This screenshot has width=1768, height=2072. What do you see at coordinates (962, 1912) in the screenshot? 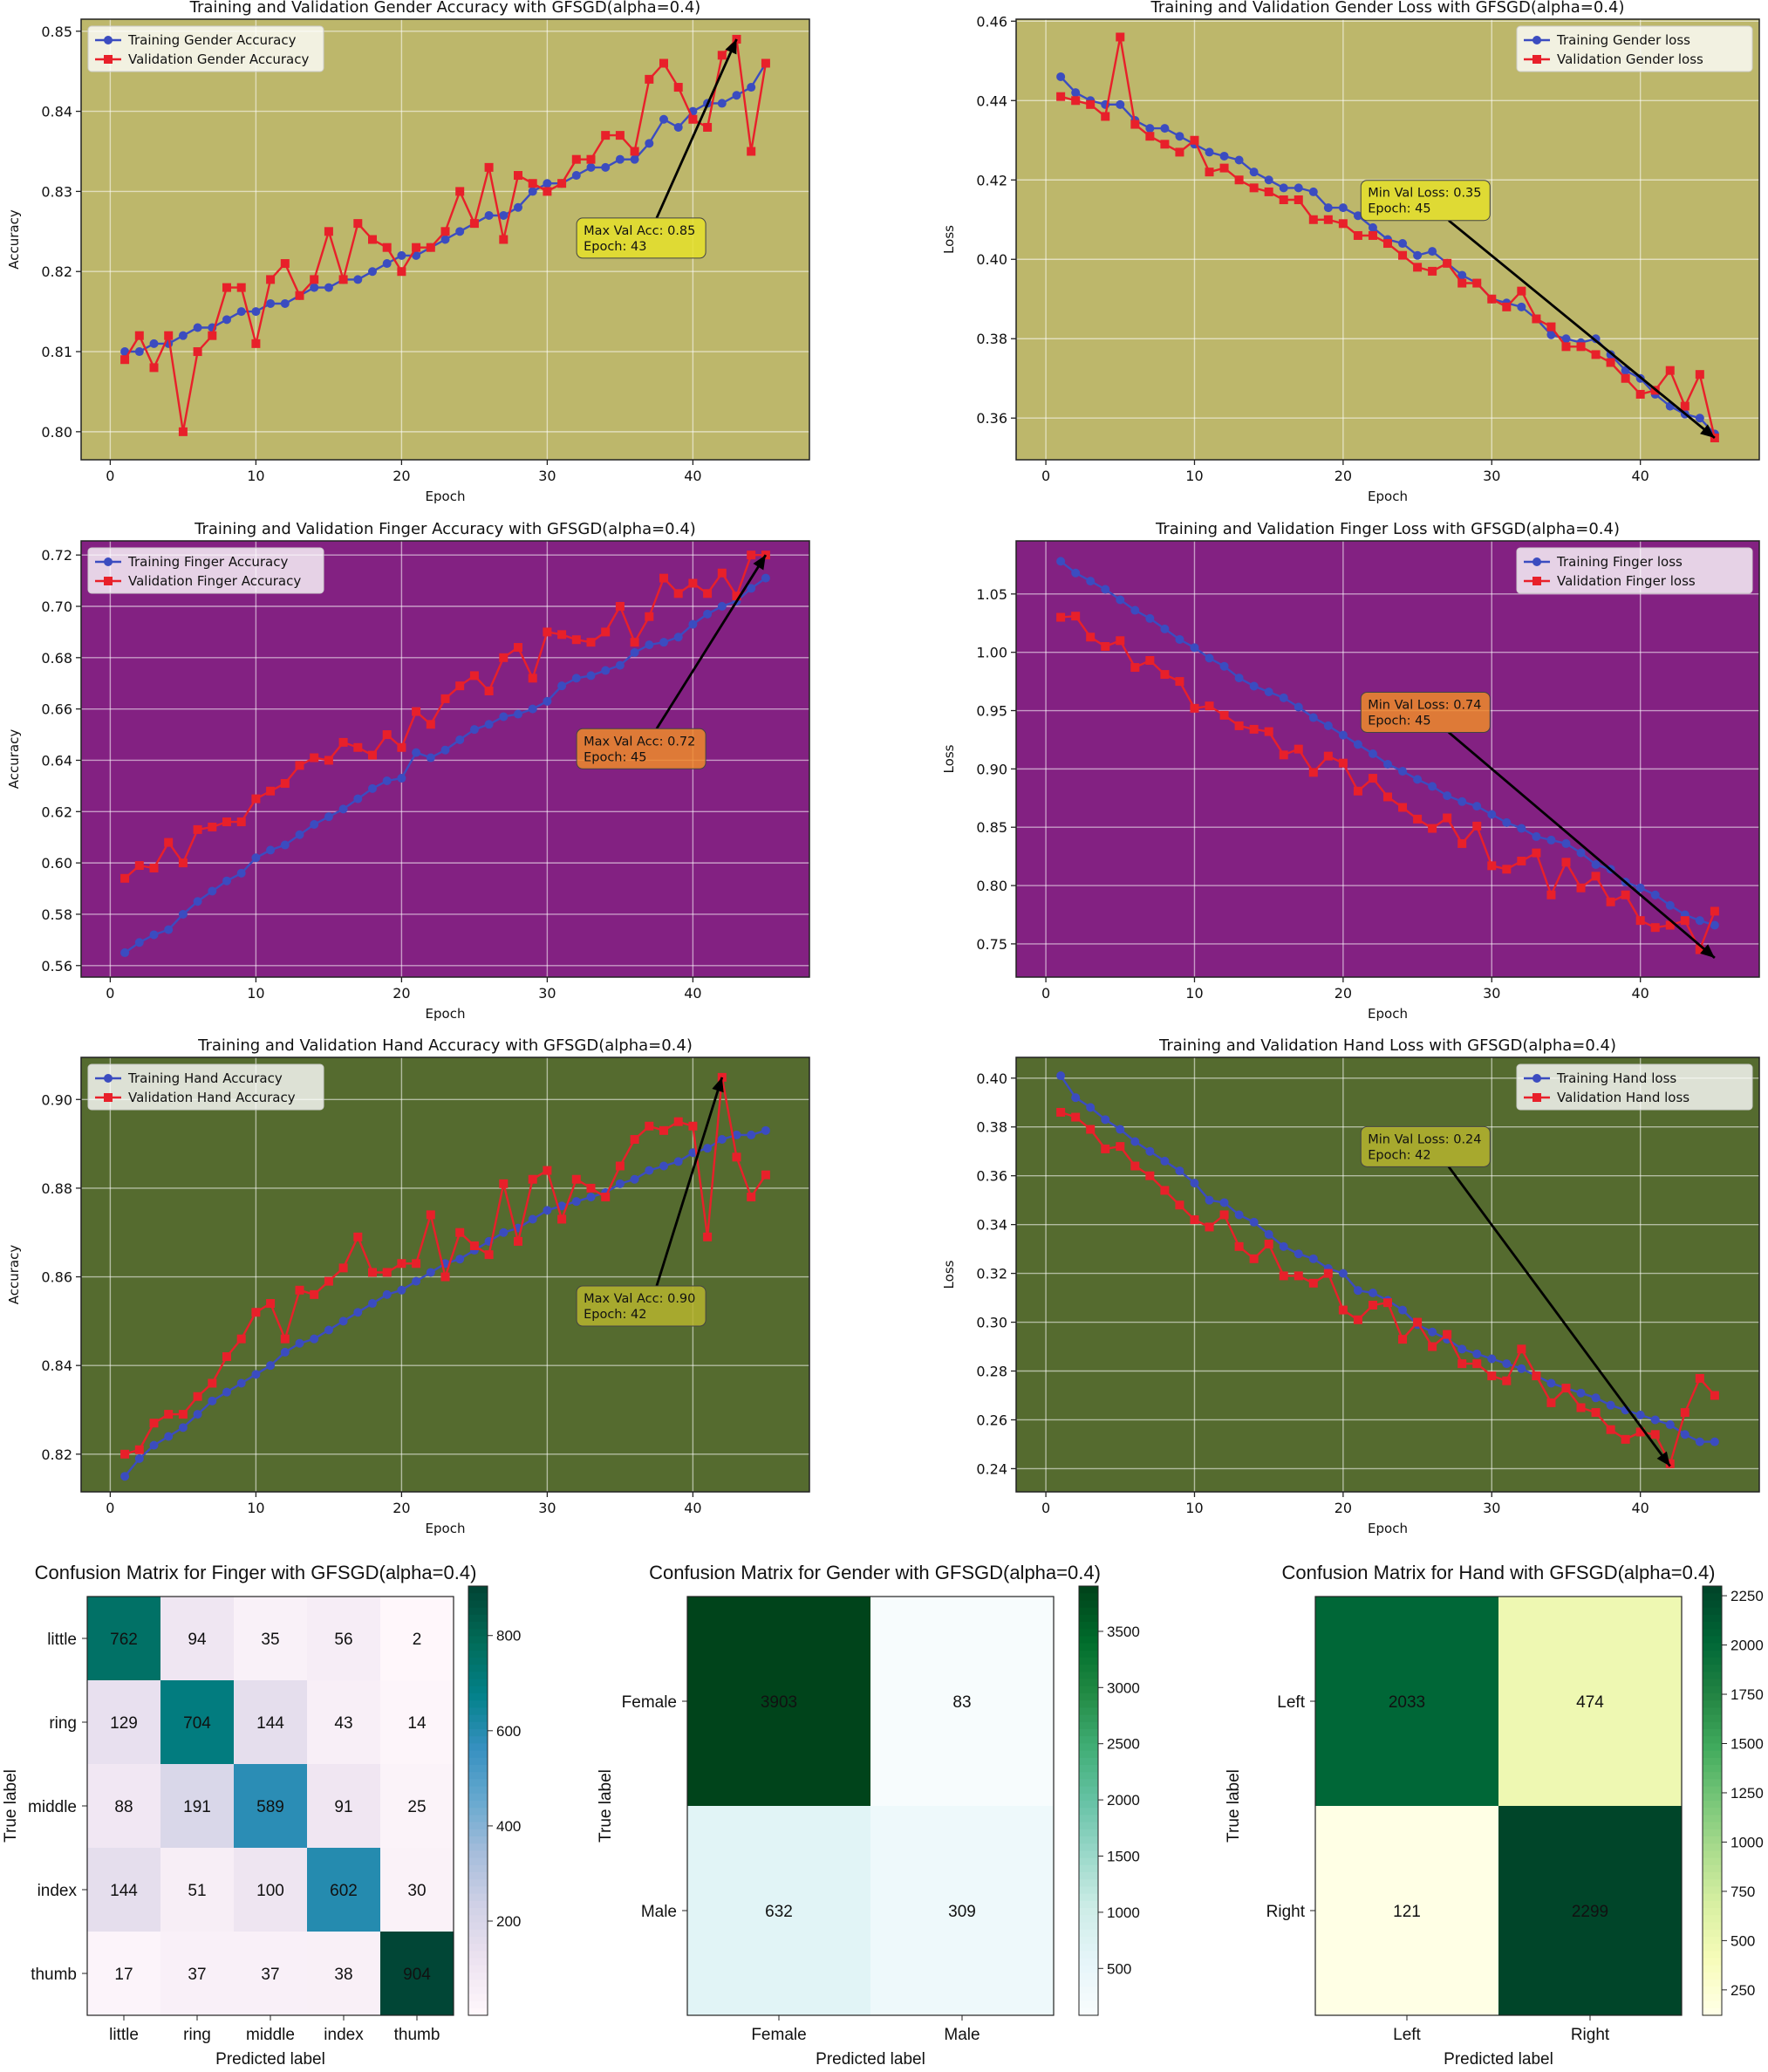
I see `cell-value: 309` at bounding box center [962, 1912].